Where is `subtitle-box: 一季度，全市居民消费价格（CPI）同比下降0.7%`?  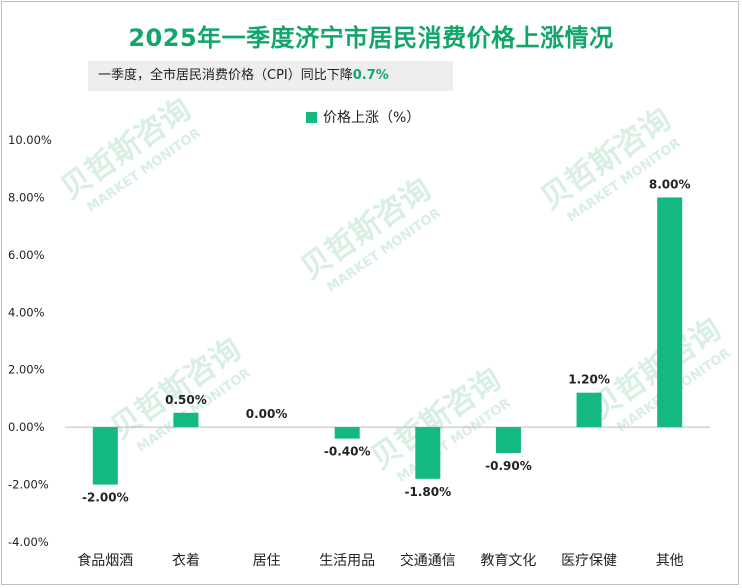 subtitle-box: 一季度，全市居民消费价格（CPI）同比下降0.7% is located at coordinates (270, 76).